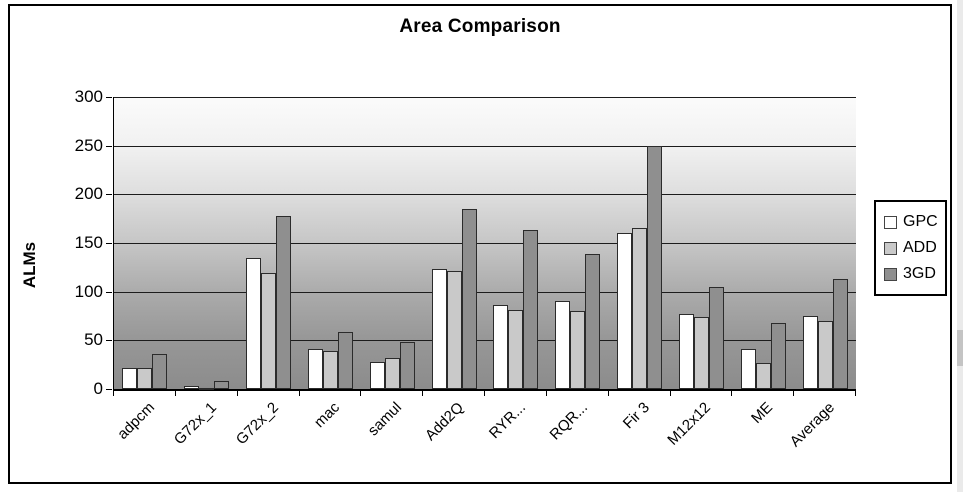  What do you see at coordinates (919, 273) in the screenshot?
I see `legend-label-3gd: 3GD` at bounding box center [919, 273].